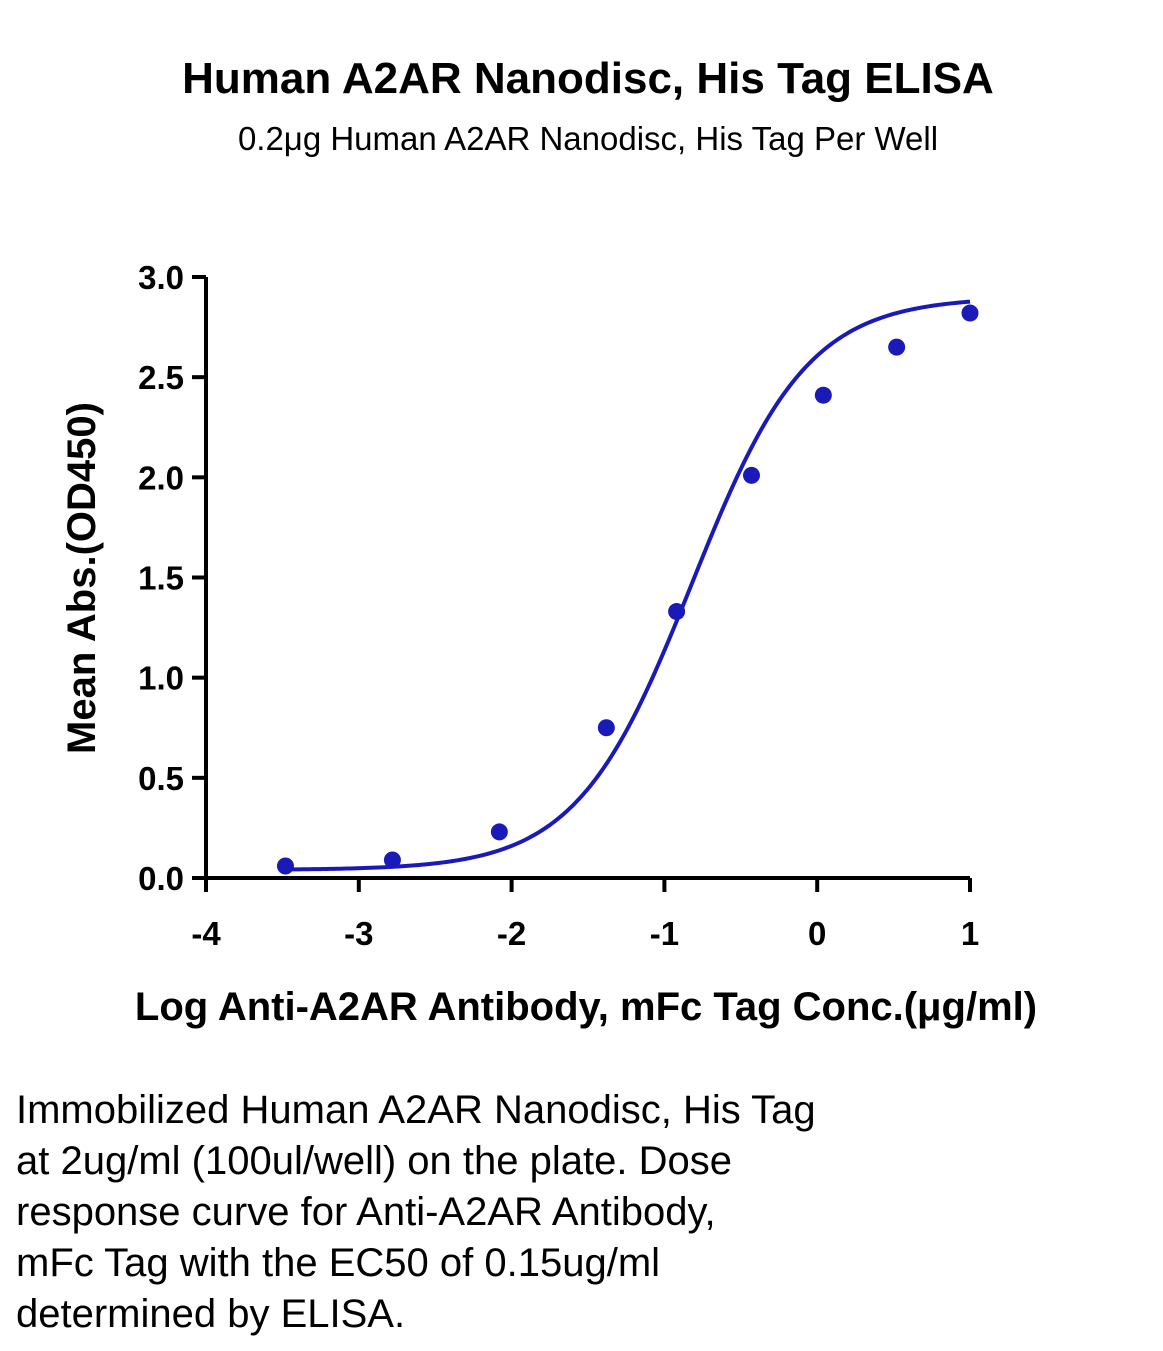 The height and width of the screenshot is (1351, 1163). I want to click on caption-line: determined by ELISA., so click(211, 1314).